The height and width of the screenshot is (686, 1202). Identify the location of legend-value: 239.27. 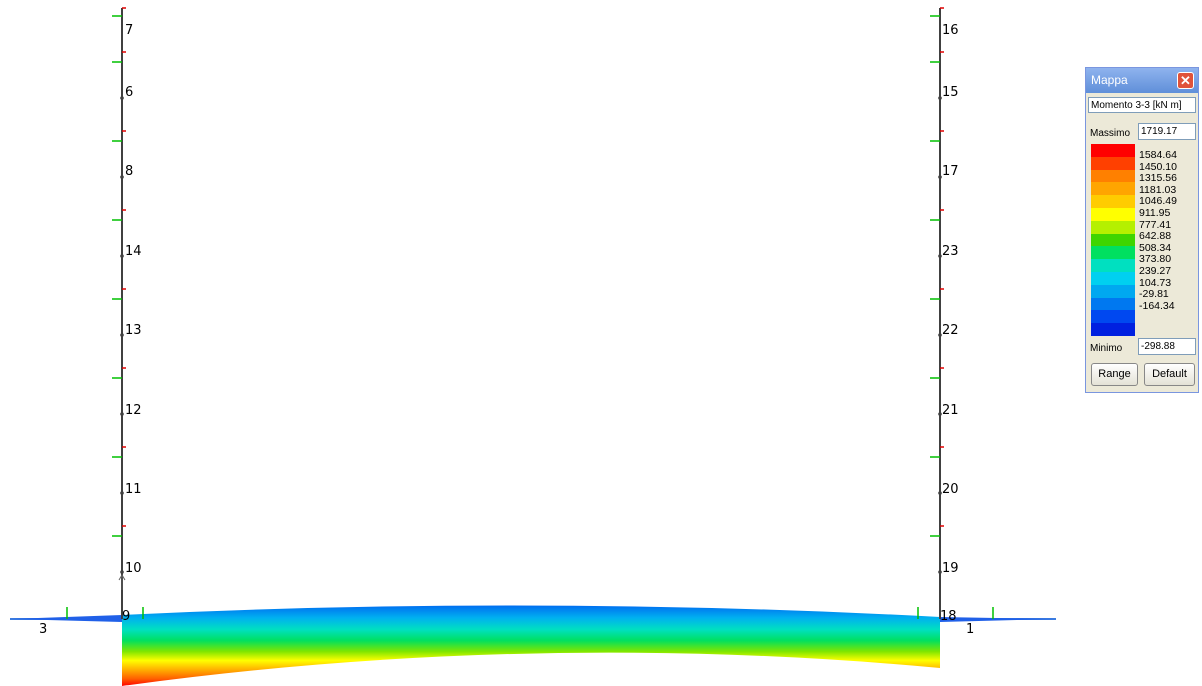
(1155, 270).